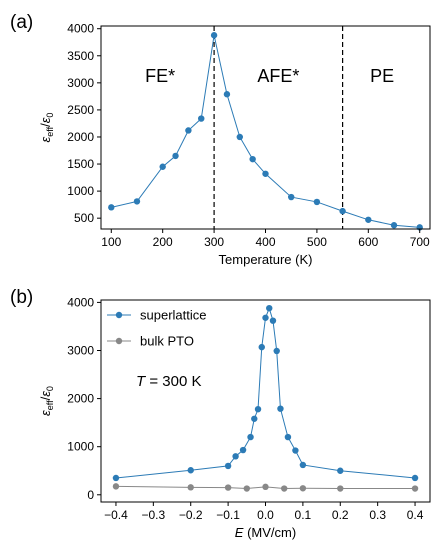  I want to click on x-tick-label: −0.3, so click(153, 515).